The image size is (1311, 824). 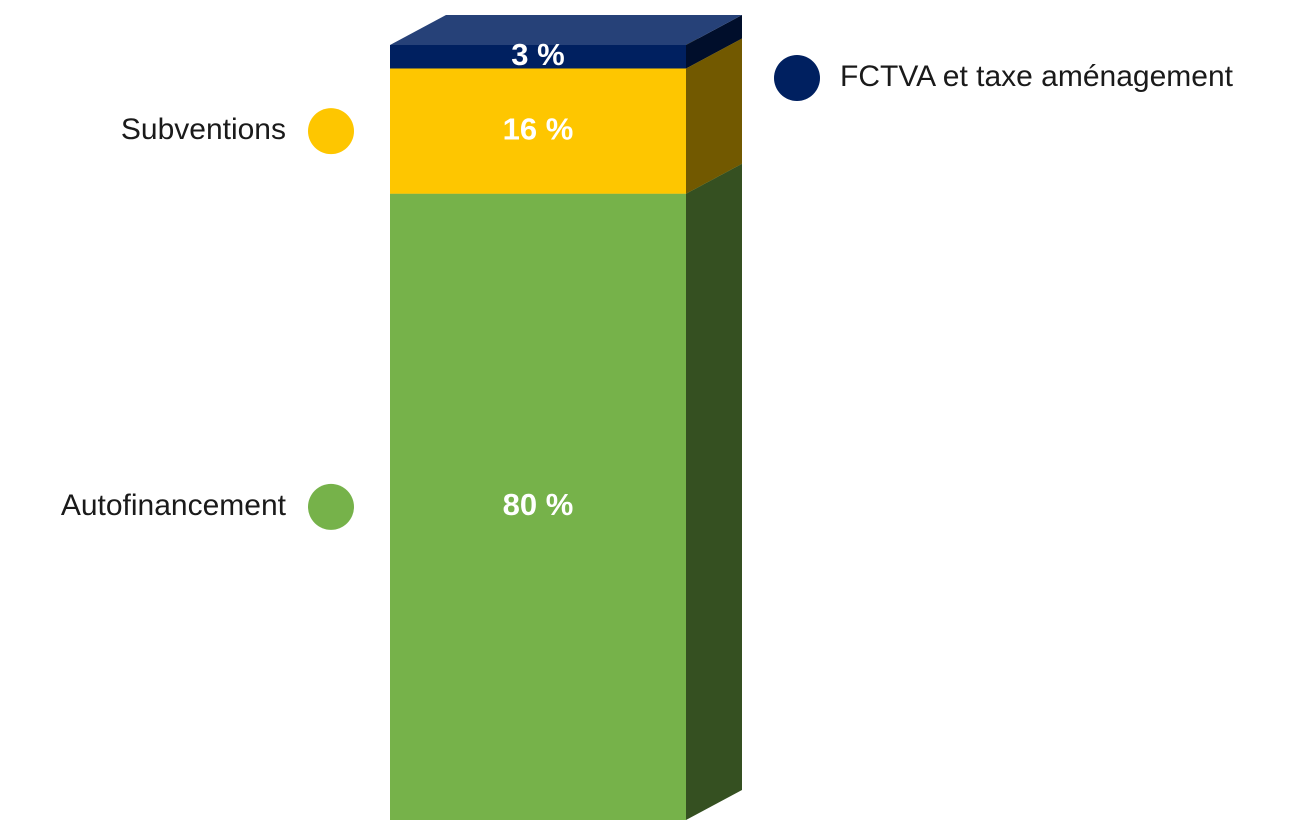 What do you see at coordinates (203, 129) in the screenshot?
I see `legend-label: Subventions` at bounding box center [203, 129].